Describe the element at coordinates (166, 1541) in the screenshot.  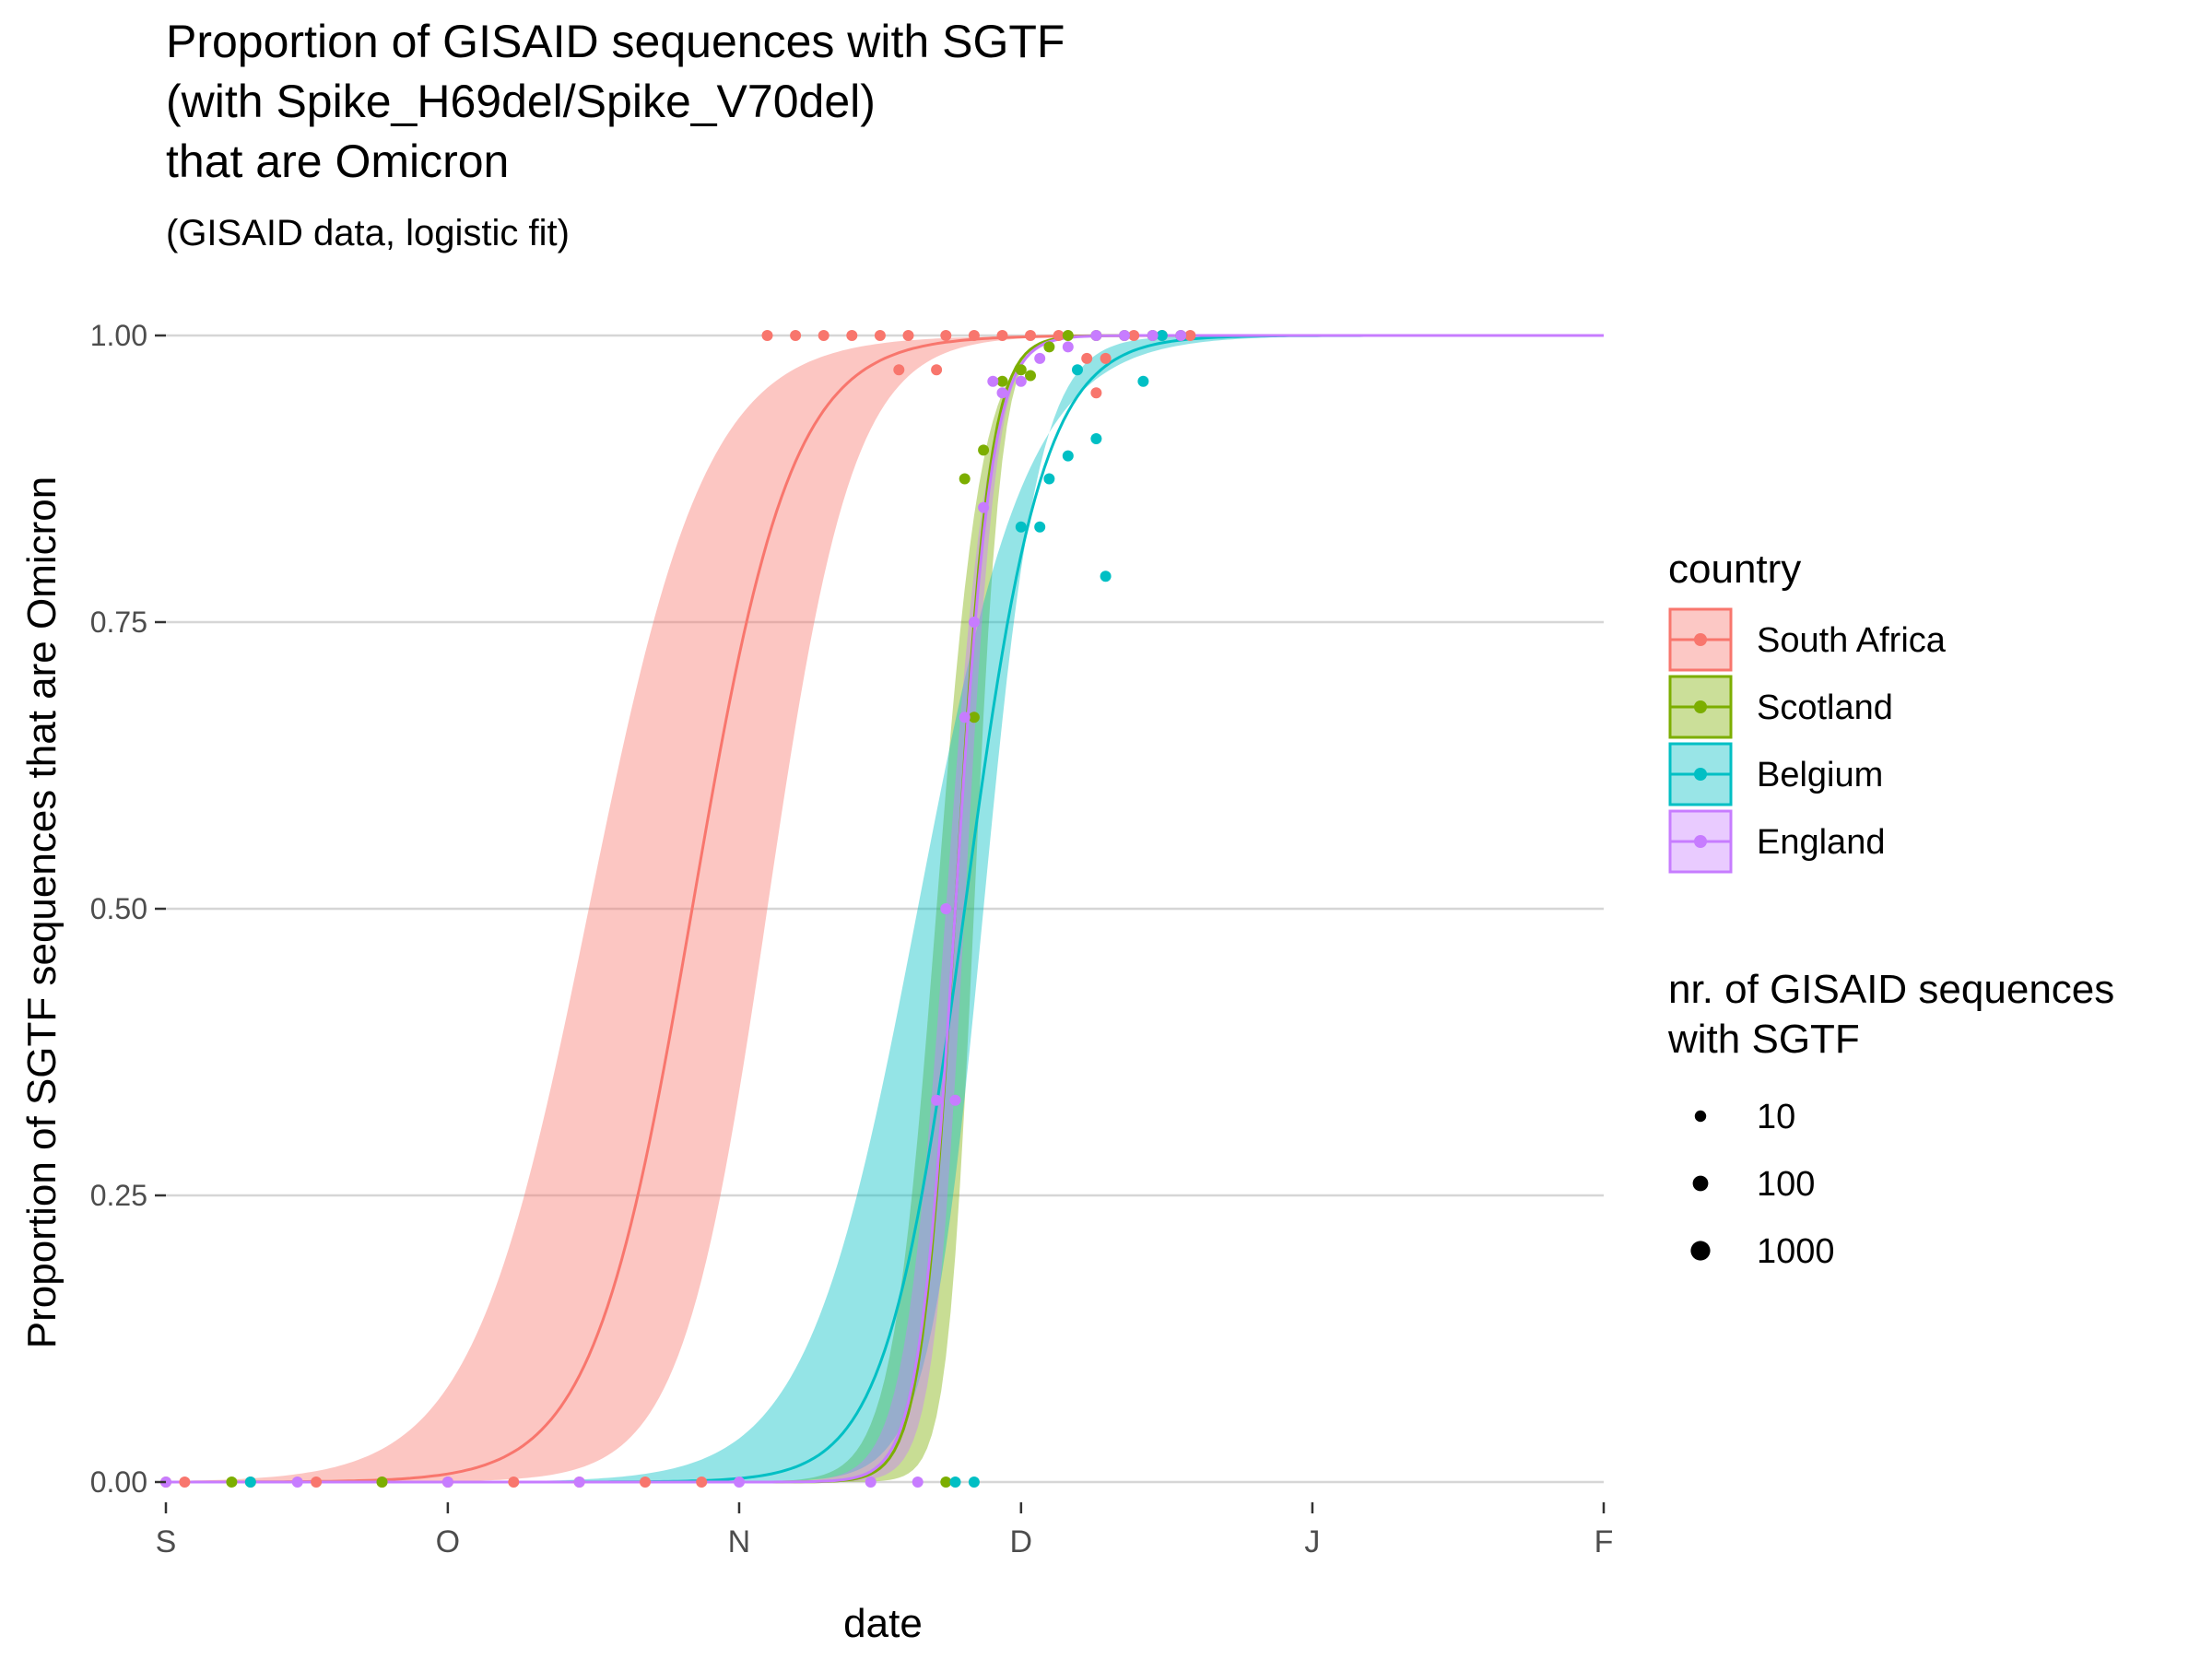
I see `x-tick-label: S` at that location.